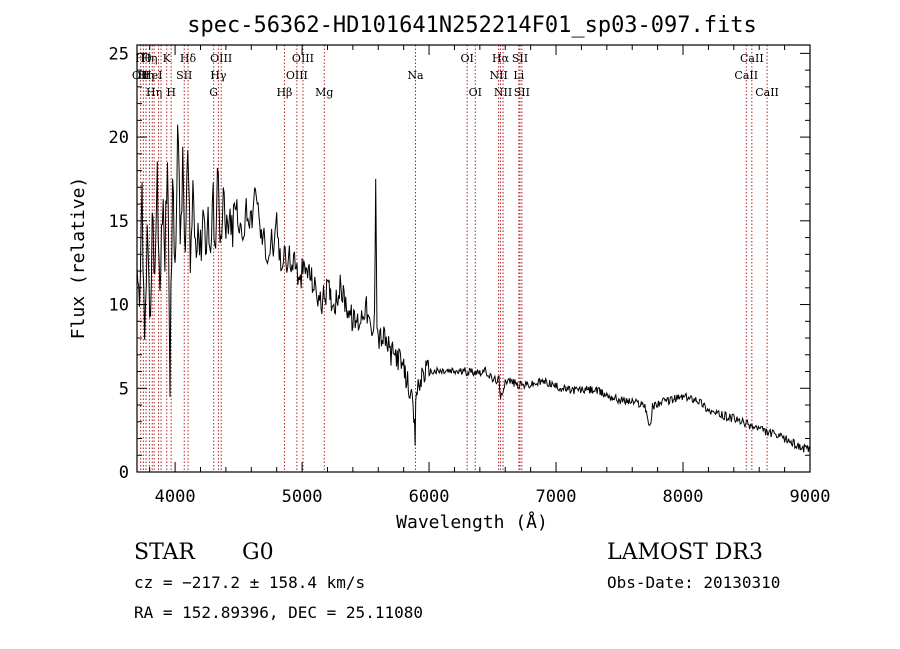 The image size is (900, 649). I want to click on y-axis-label: Flux (relative), so click(78, 258).